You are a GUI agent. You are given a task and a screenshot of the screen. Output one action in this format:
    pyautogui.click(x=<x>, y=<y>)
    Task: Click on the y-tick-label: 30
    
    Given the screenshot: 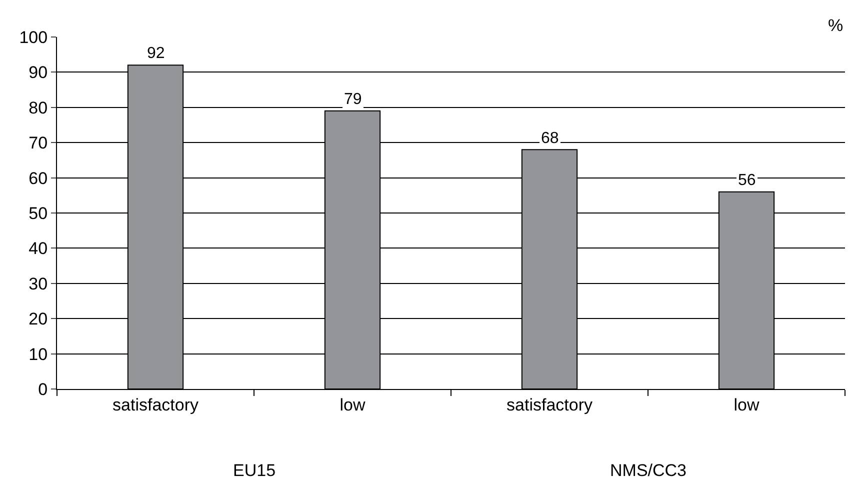 What is the action you would take?
    pyautogui.click(x=38, y=284)
    